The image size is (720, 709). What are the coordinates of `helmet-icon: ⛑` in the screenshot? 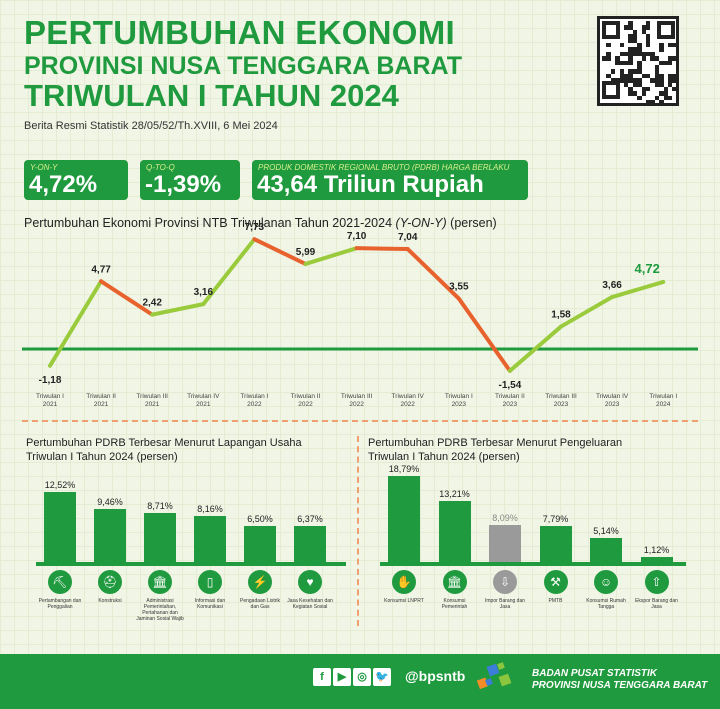 It's located at (110, 582).